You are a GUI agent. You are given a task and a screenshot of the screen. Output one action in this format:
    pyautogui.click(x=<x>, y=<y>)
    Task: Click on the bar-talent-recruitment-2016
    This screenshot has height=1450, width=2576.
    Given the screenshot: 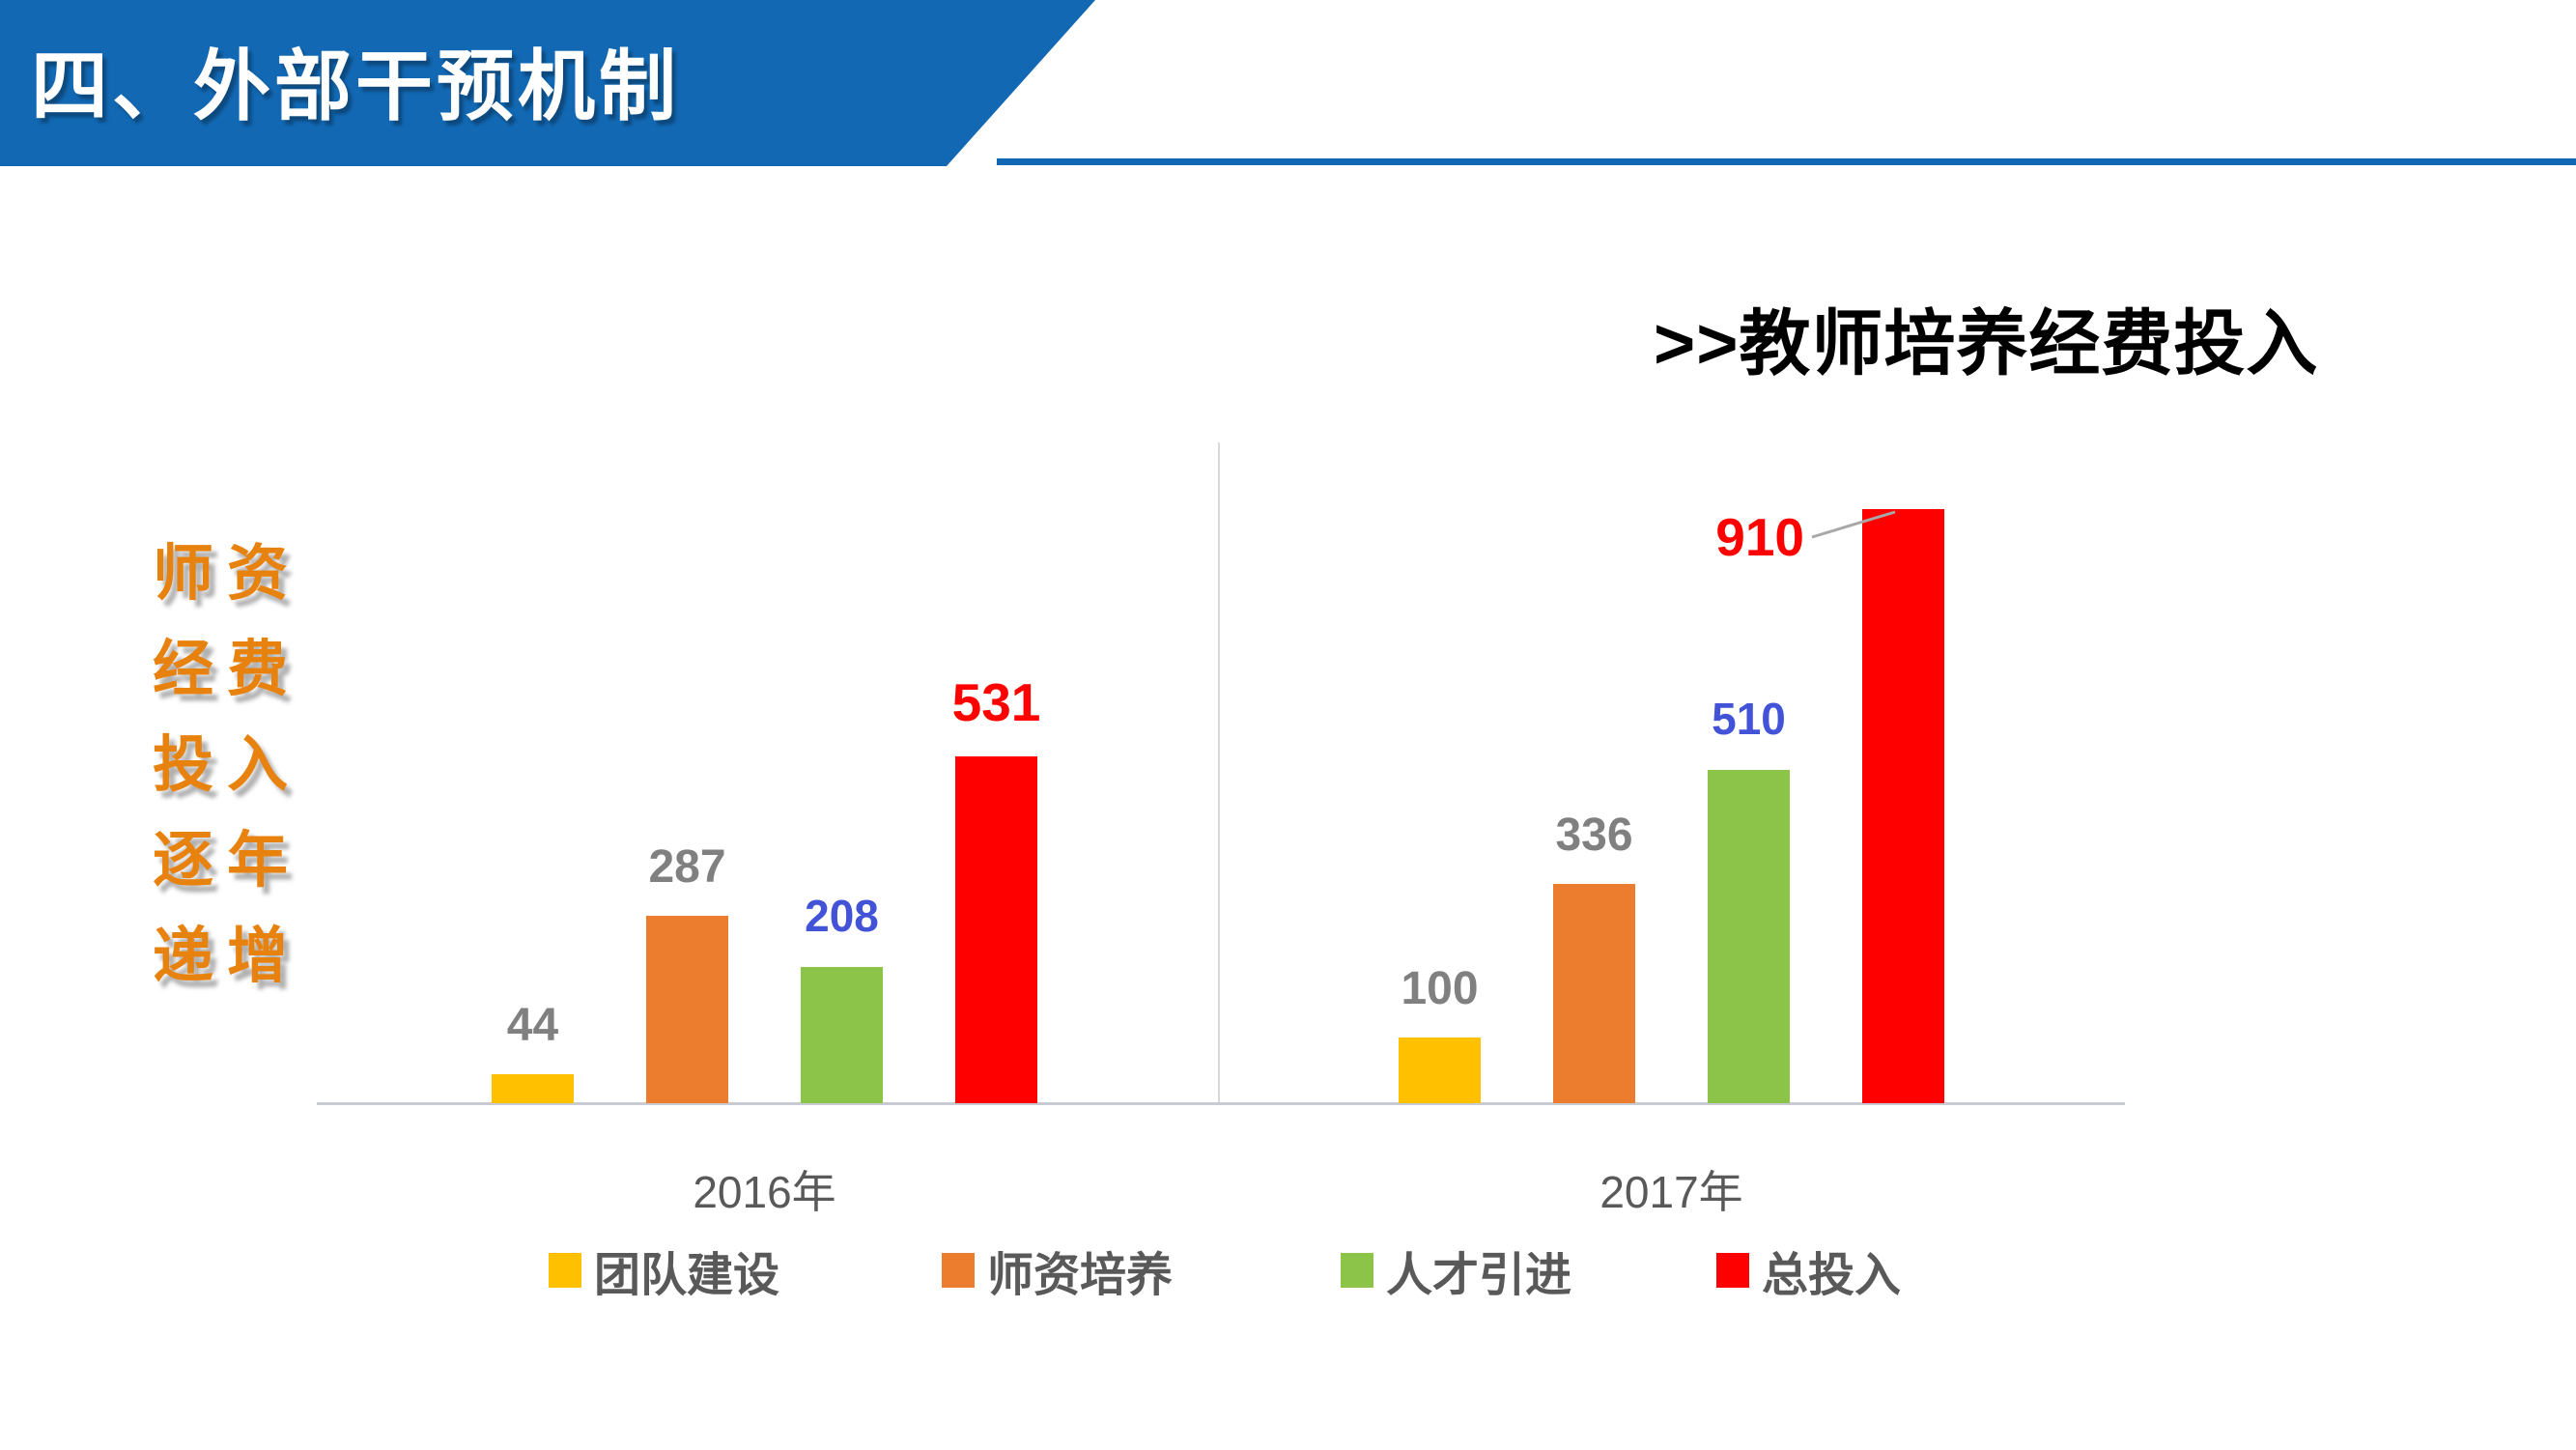 What is the action you would take?
    pyautogui.click(x=842, y=1035)
    